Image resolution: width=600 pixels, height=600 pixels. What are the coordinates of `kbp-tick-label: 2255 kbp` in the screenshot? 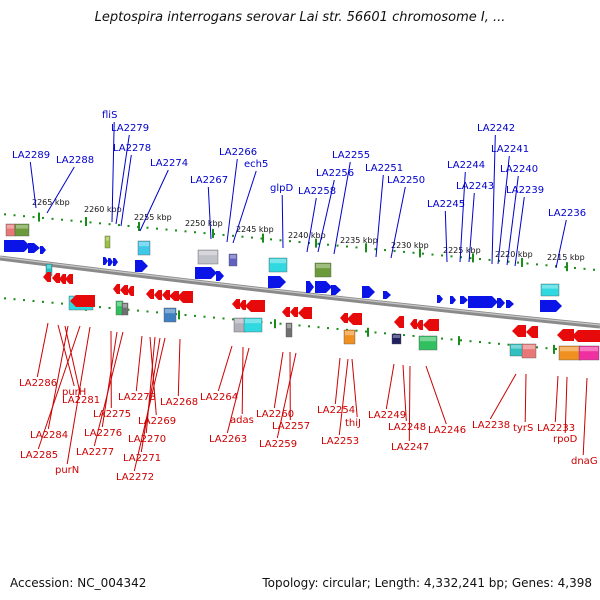 It's located at (153, 217).